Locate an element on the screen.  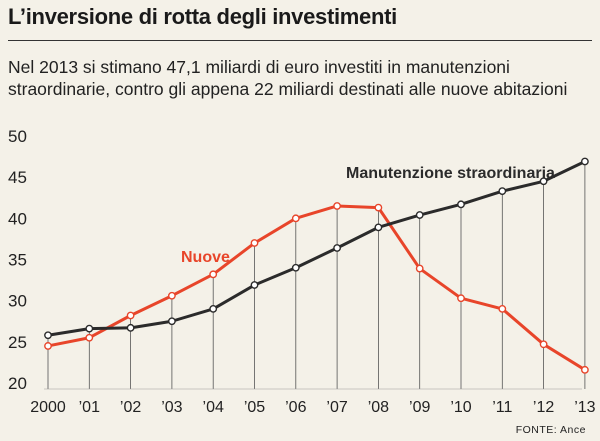
y-tick-label: 25 is located at coordinates (17, 342).